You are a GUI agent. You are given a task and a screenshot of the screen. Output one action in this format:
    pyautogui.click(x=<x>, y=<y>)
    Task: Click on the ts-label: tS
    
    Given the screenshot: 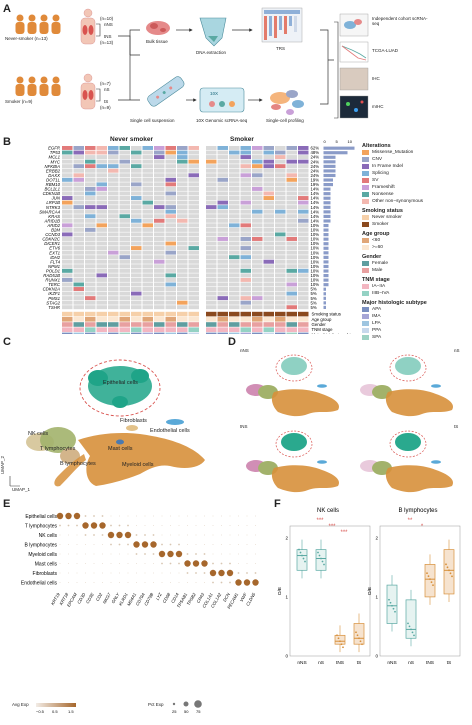 What is the action you would take?
    pyautogui.click(x=106, y=101)
    